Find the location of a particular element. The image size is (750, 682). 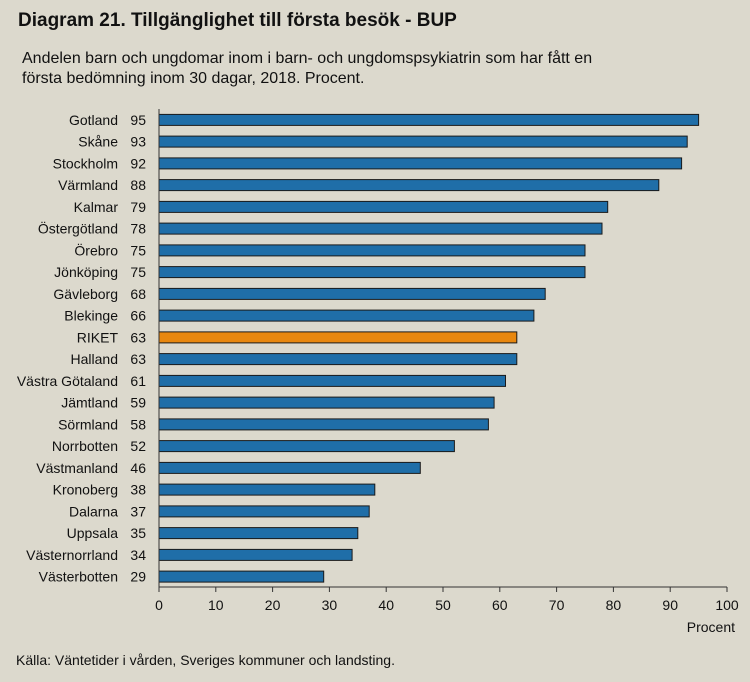

value-label: 35 is located at coordinates (138, 533).